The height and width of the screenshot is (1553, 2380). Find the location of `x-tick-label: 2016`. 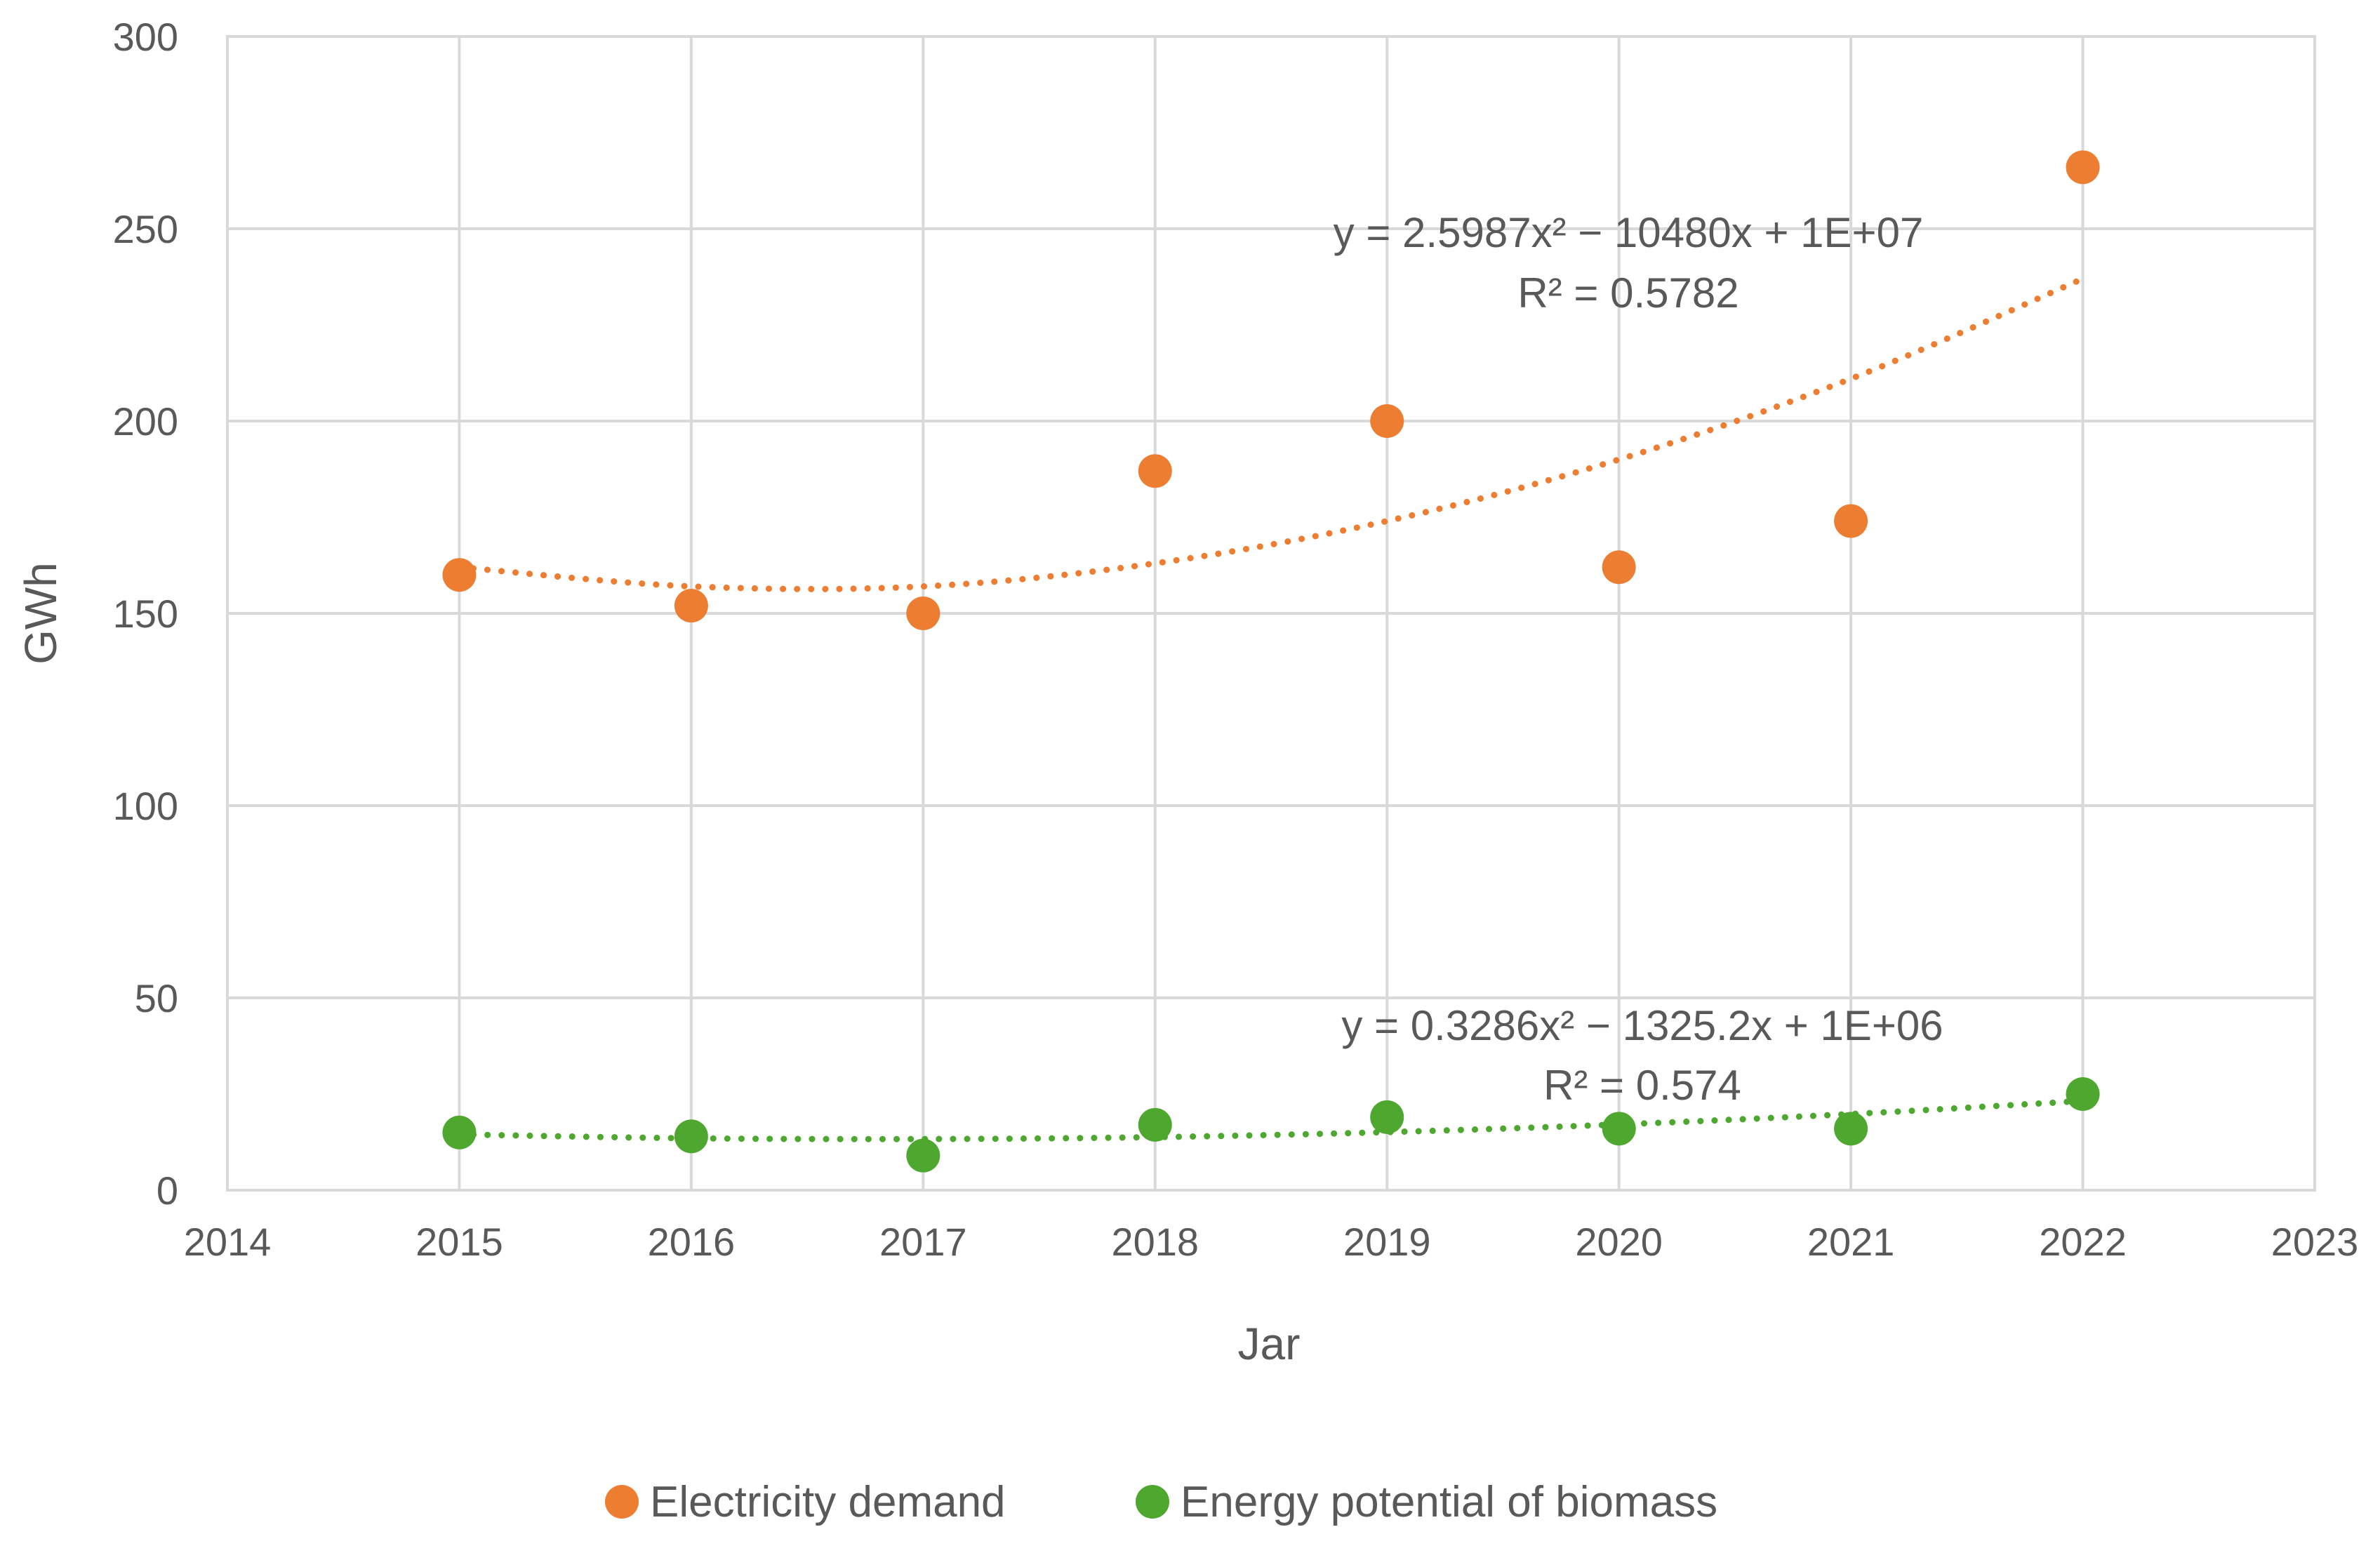

x-tick-label: 2016 is located at coordinates (692, 1242).